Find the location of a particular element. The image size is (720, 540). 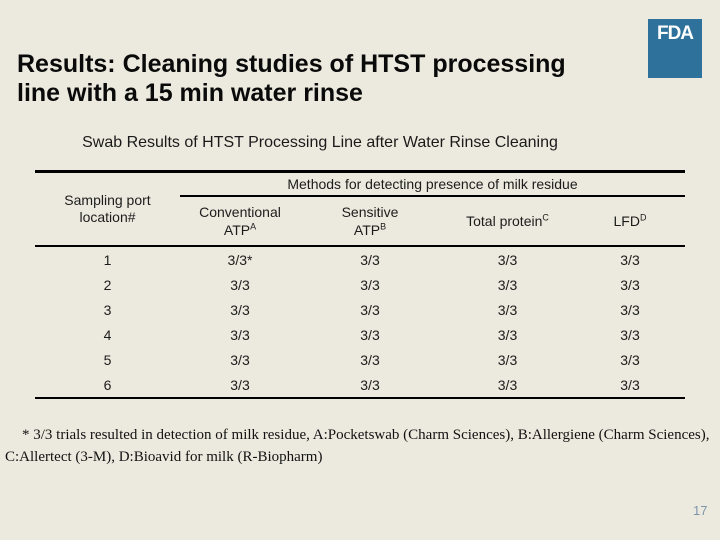

method-header-line: ATPA is located at coordinates (240, 229).